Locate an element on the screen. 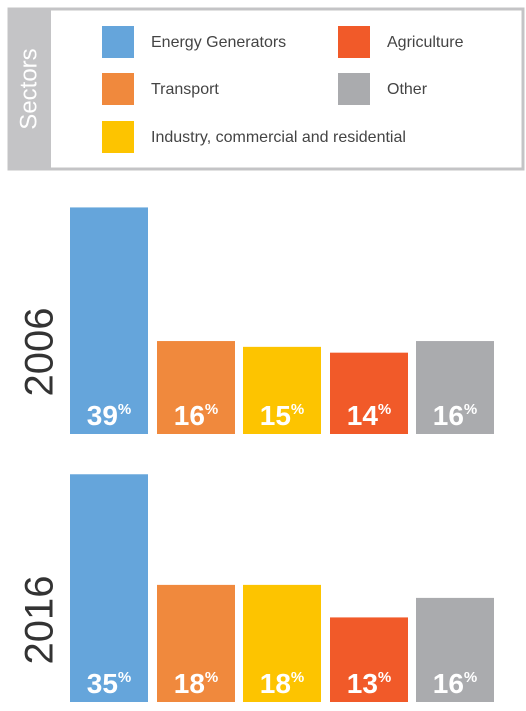 This screenshot has width=526, height=711. value-label: 39% is located at coordinates (109, 415).